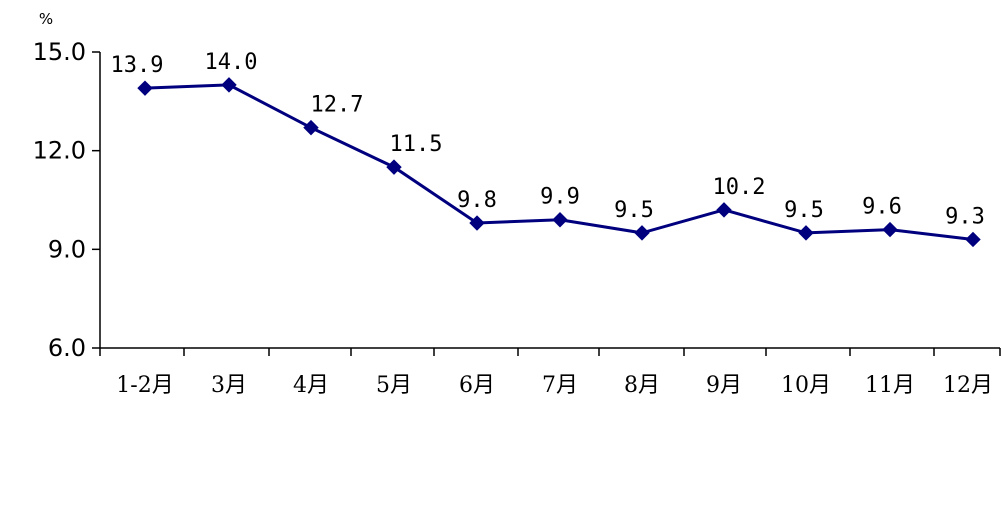 The width and height of the screenshot is (1002, 515). I want to click on data-label: 9.9, so click(560, 197).